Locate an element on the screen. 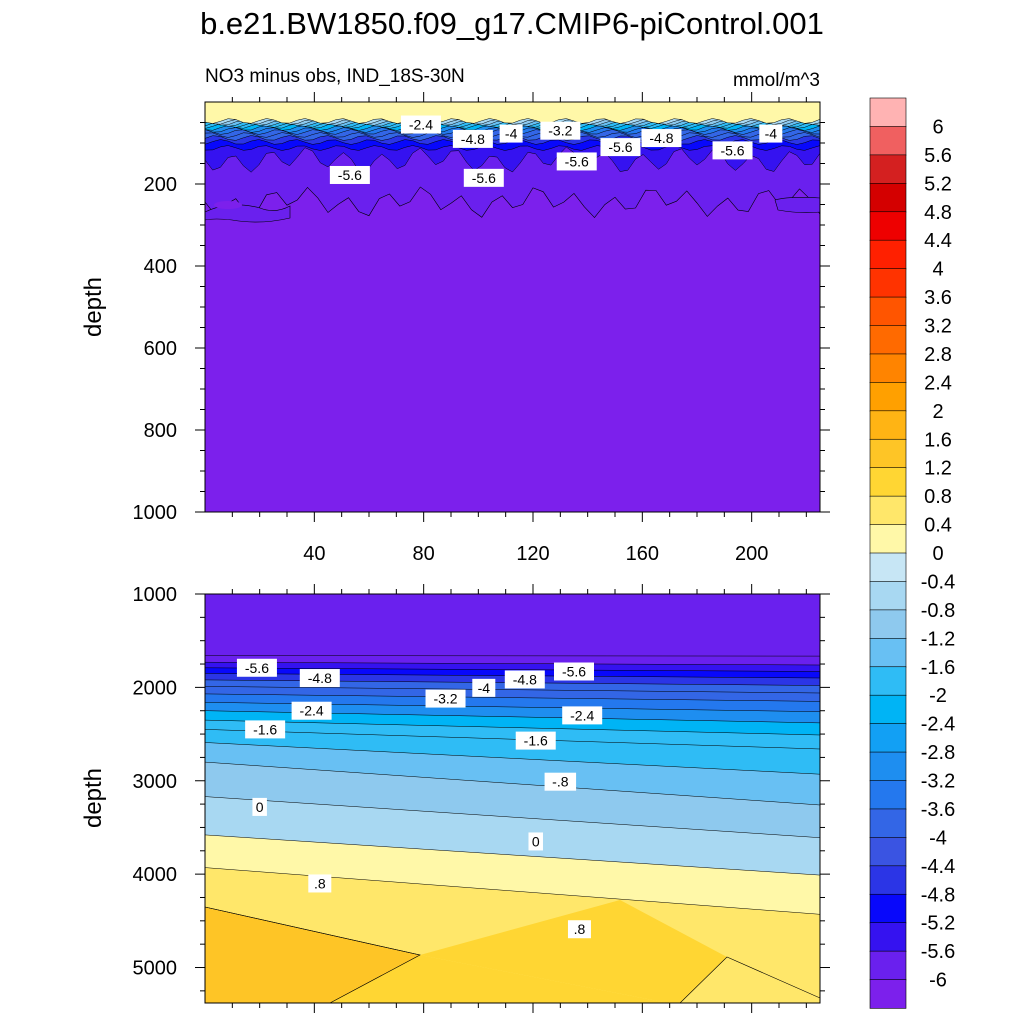  upper-contour-label: -2.4 is located at coordinates (421, 125).